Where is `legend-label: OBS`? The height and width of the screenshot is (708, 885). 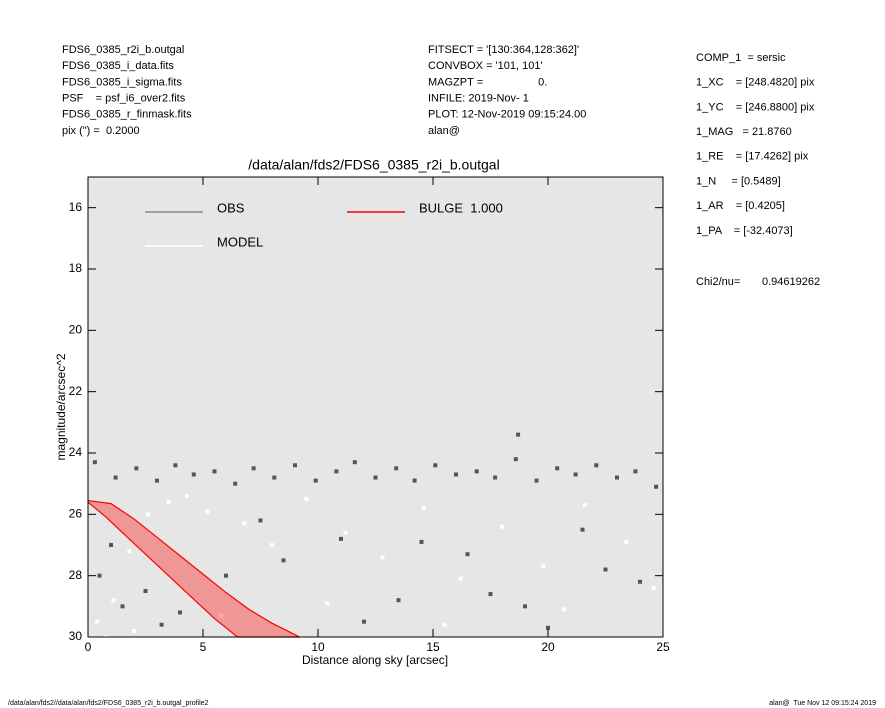 legend-label: OBS is located at coordinates (231, 207).